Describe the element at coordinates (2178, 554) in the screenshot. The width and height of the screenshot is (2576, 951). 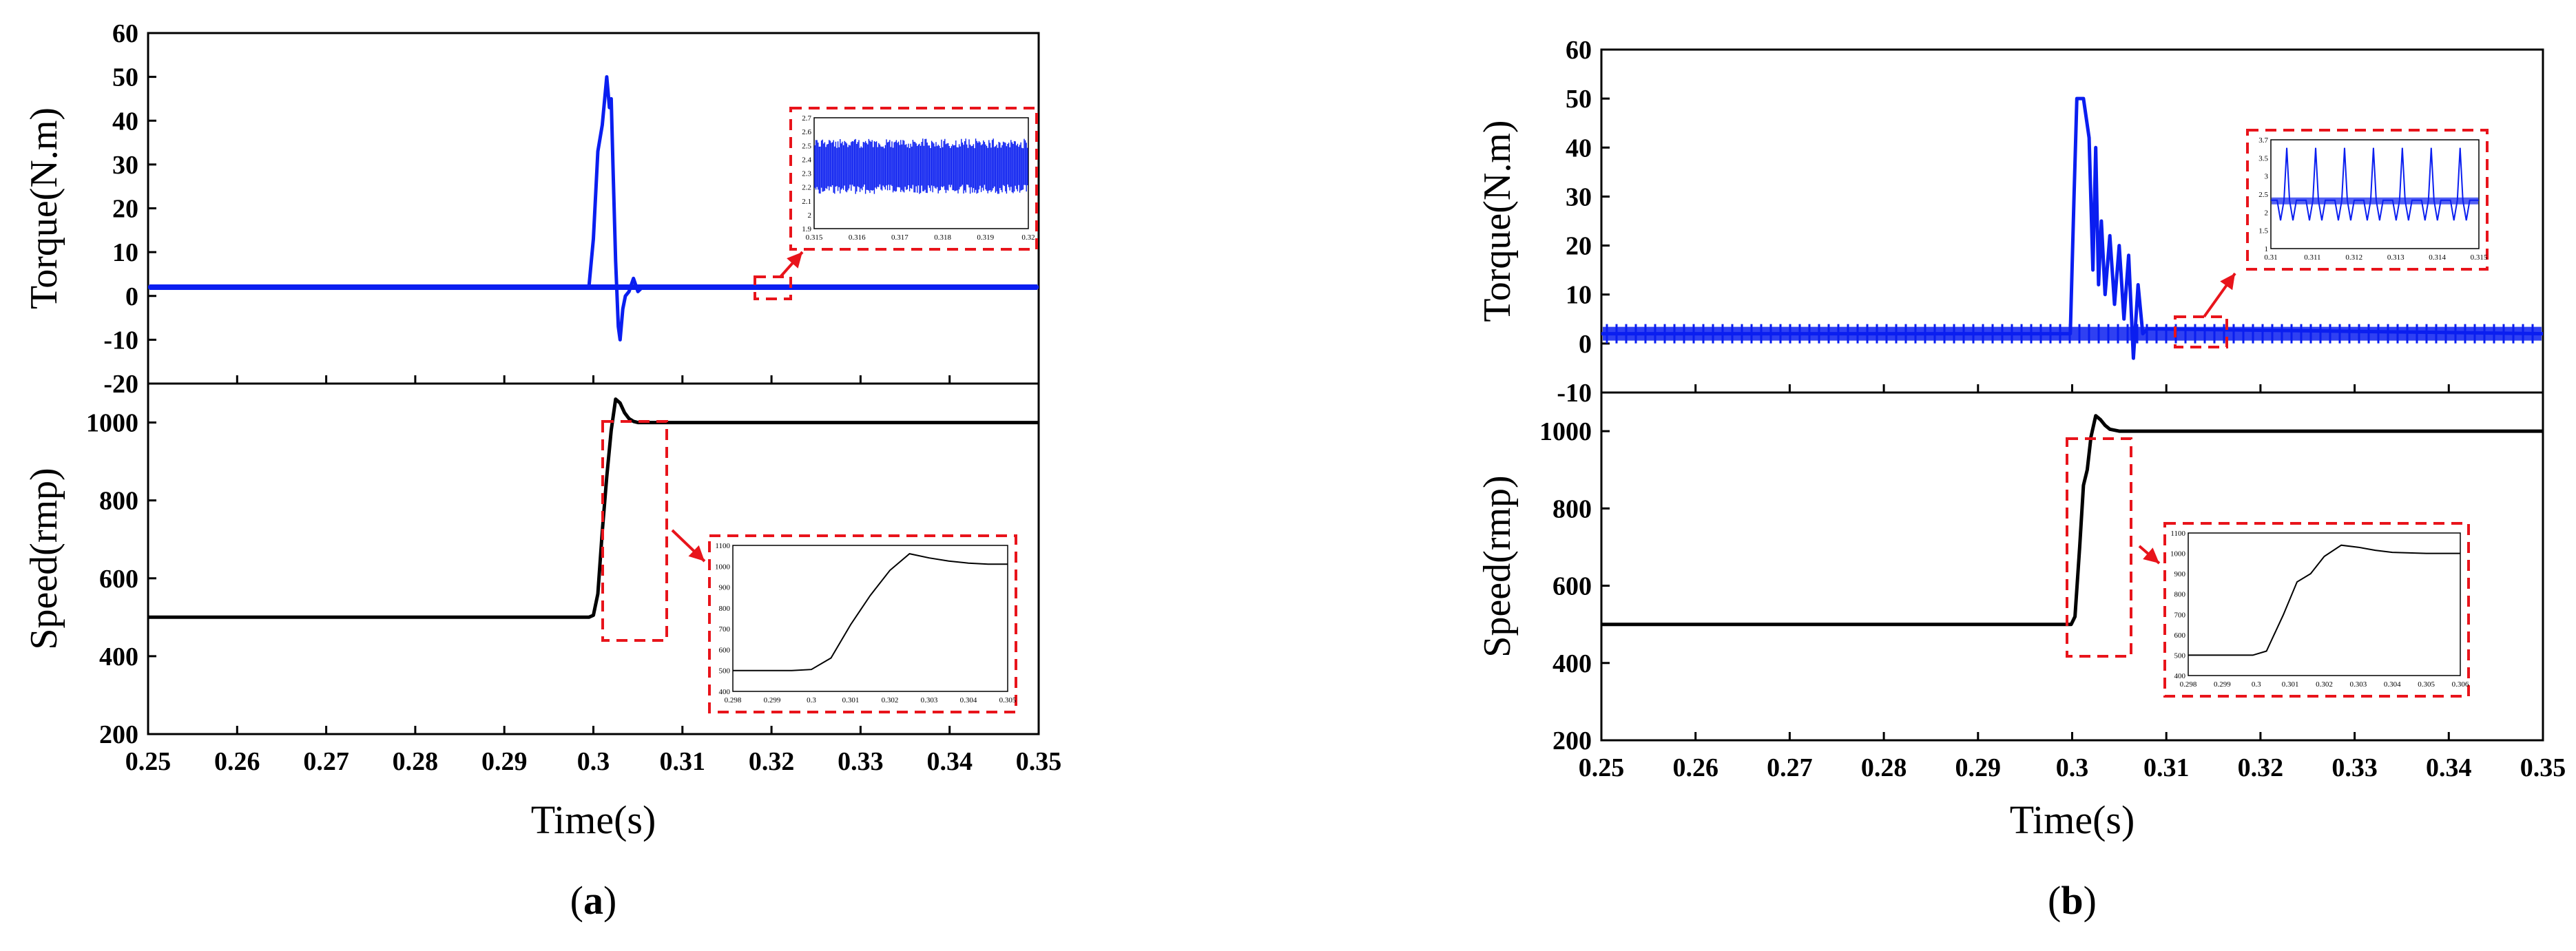
I see `speed-inset-ytick-label: 1000` at that location.